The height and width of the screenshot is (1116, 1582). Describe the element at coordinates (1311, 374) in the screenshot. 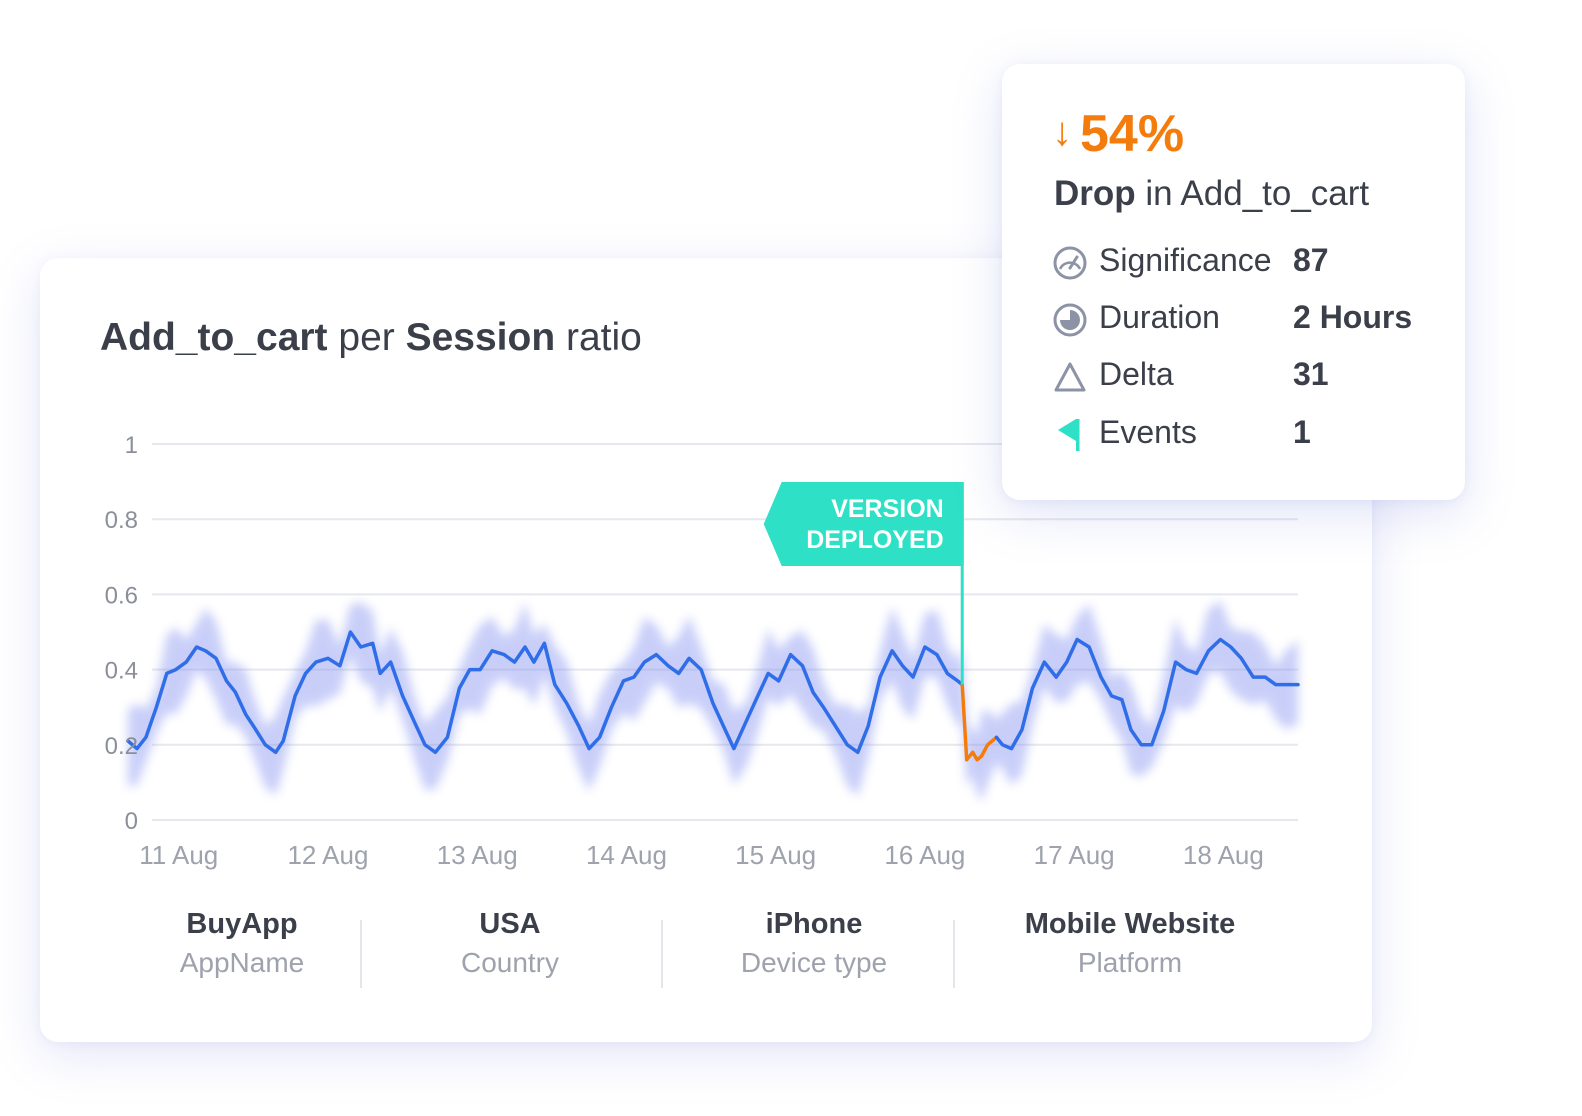

I see `metric-value: 31` at that location.